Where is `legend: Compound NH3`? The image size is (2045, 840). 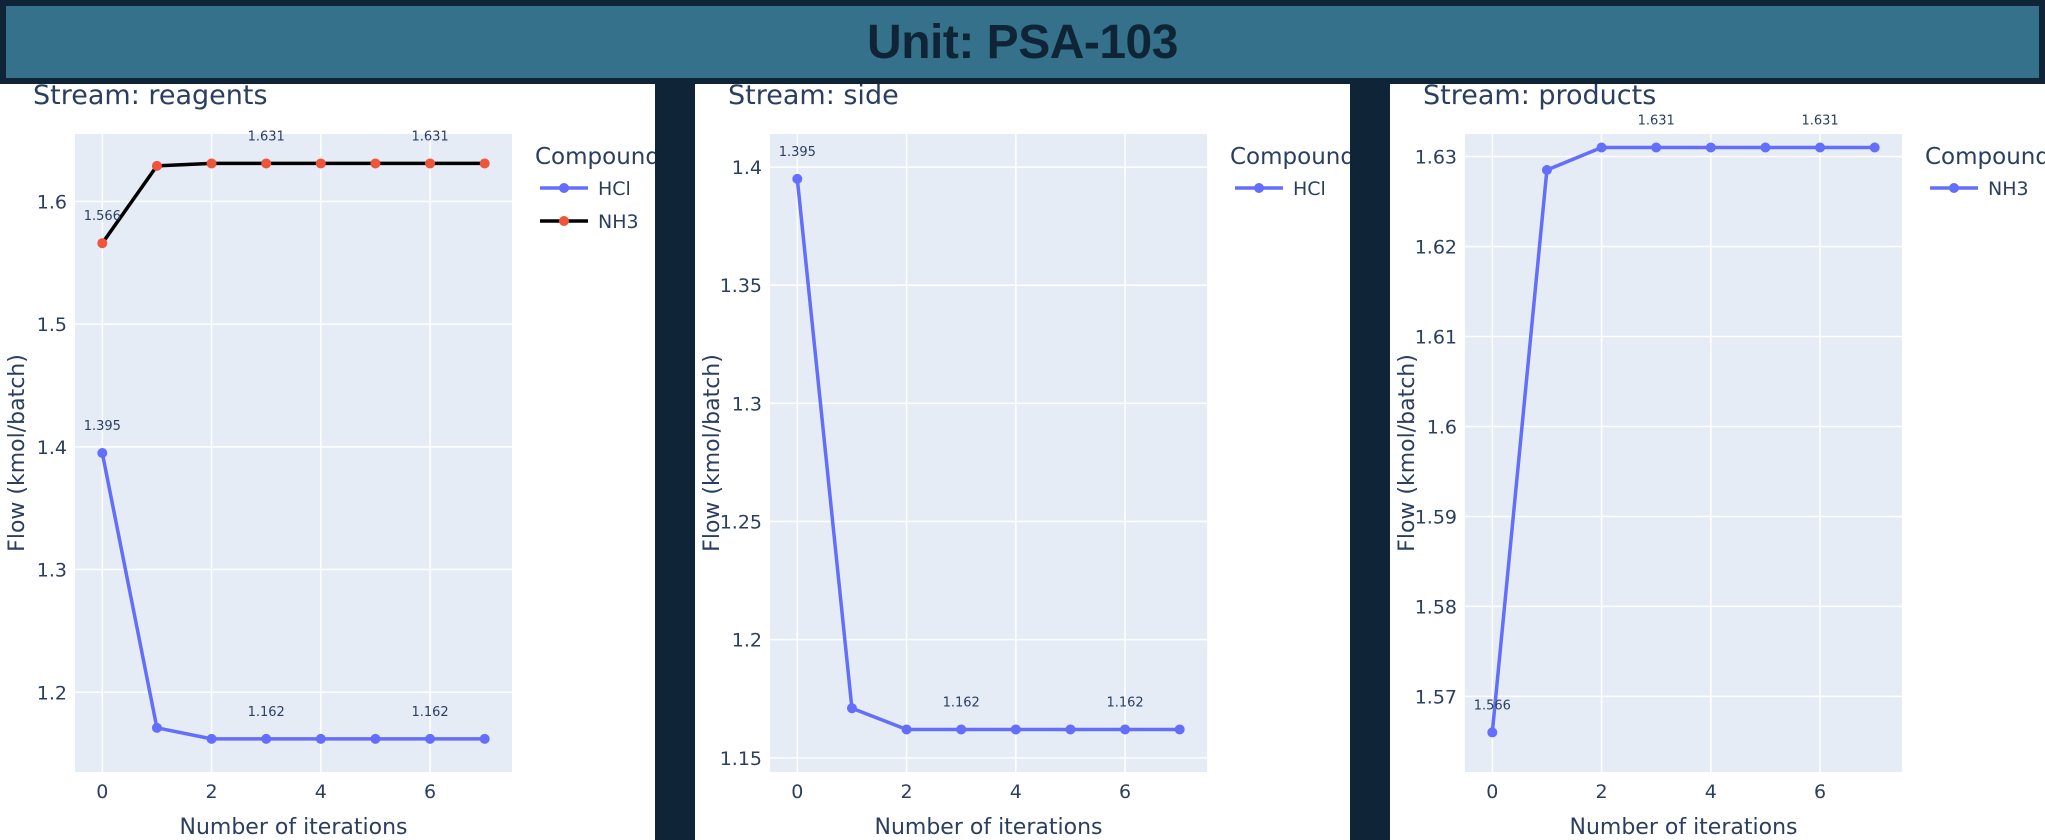 legend: Compound NH3 is located at coordinates (1985, 172).